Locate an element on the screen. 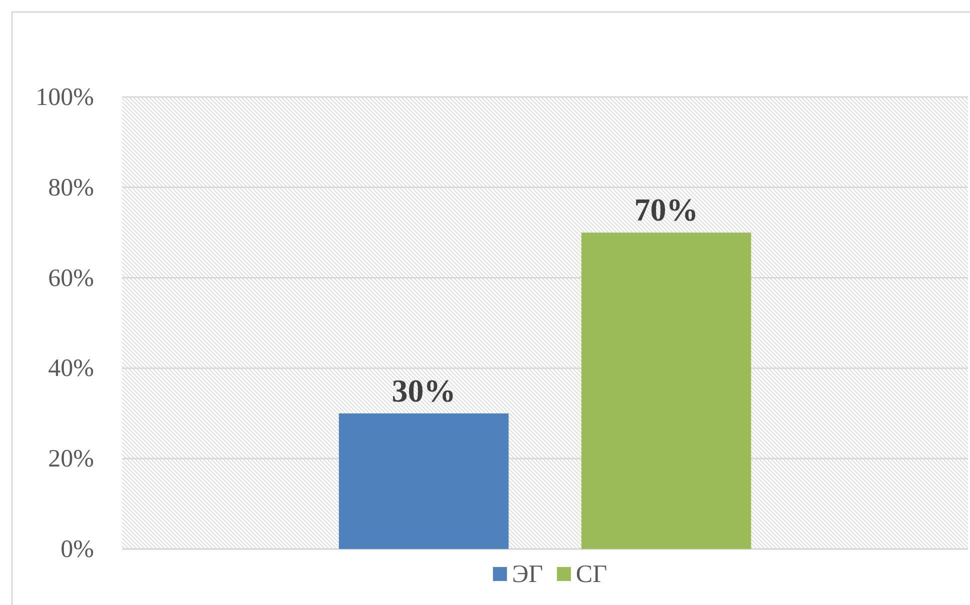  y-tick-label: 60% is located at coordinates (71, 278).